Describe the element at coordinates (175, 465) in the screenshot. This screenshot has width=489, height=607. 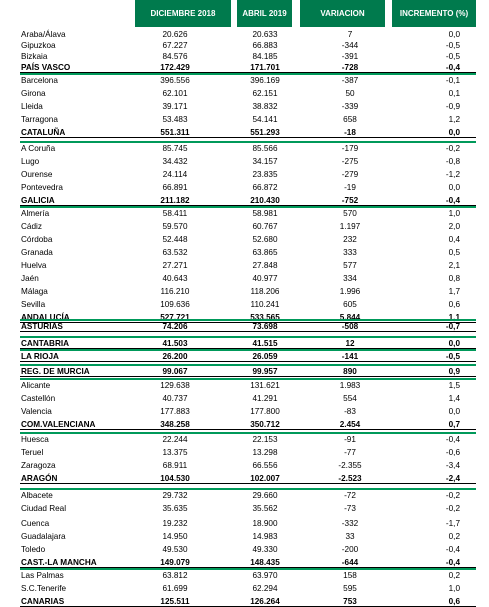
I see `cell-dic2018: 68.911` at that location.